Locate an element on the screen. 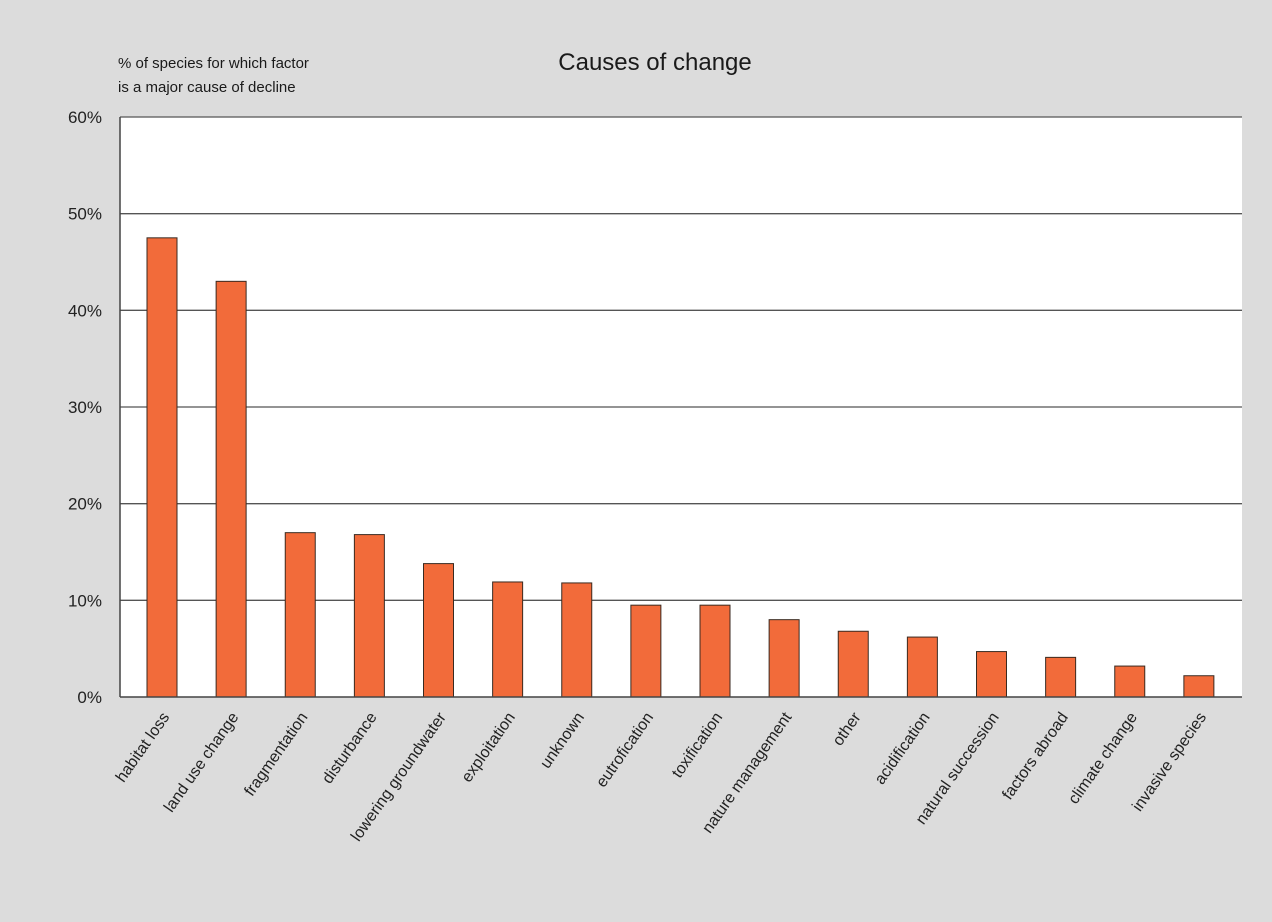 The width and height of the screenshot is (1272, 922). y-tick-labels: 0% 10% 20% 30% 40% 50% 60% is located at coordinates (85, 407).